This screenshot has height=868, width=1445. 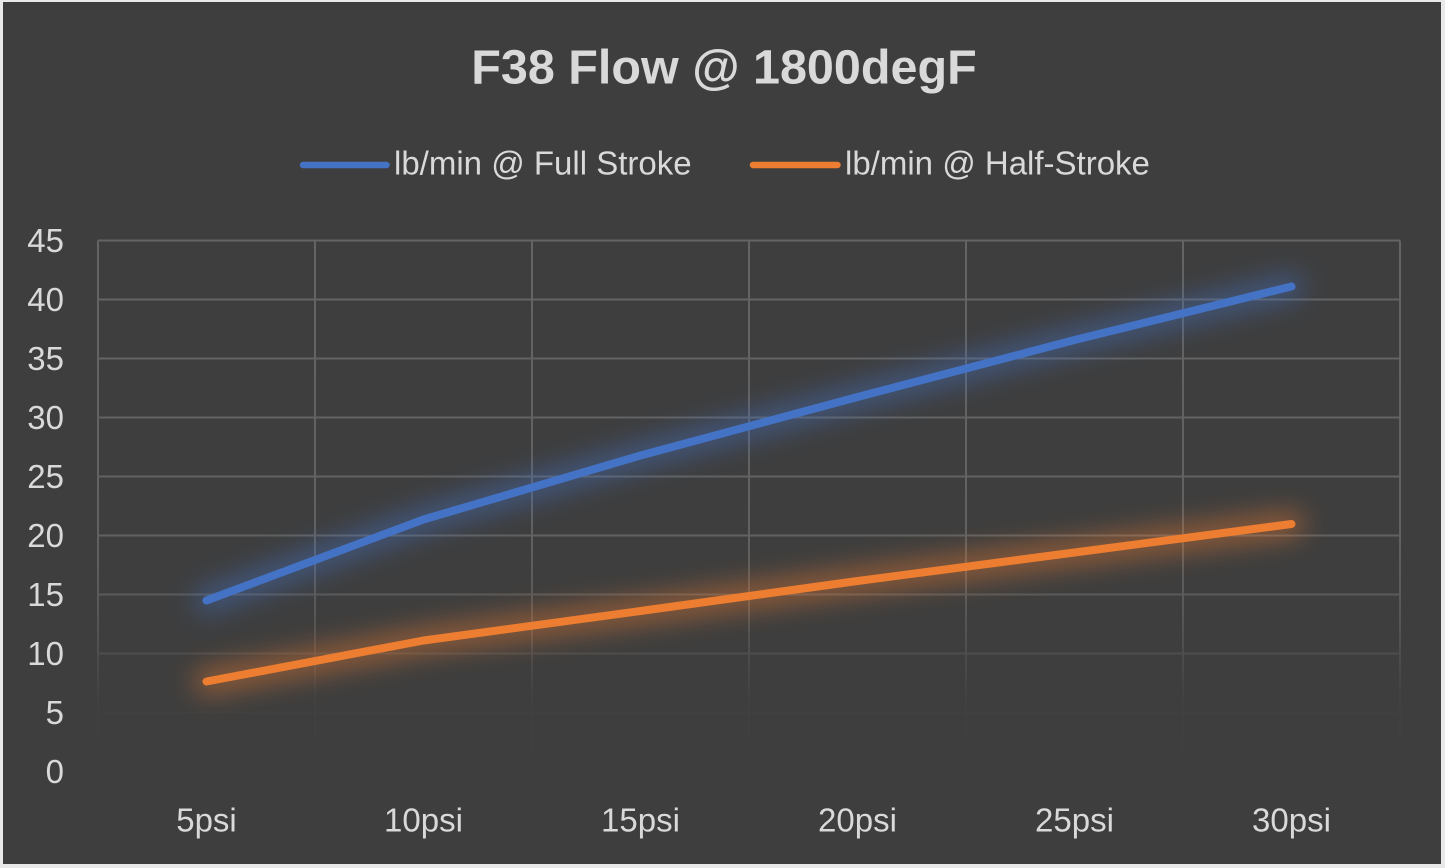 I want to click on svg-text: 30, so click(x=45, y=417).